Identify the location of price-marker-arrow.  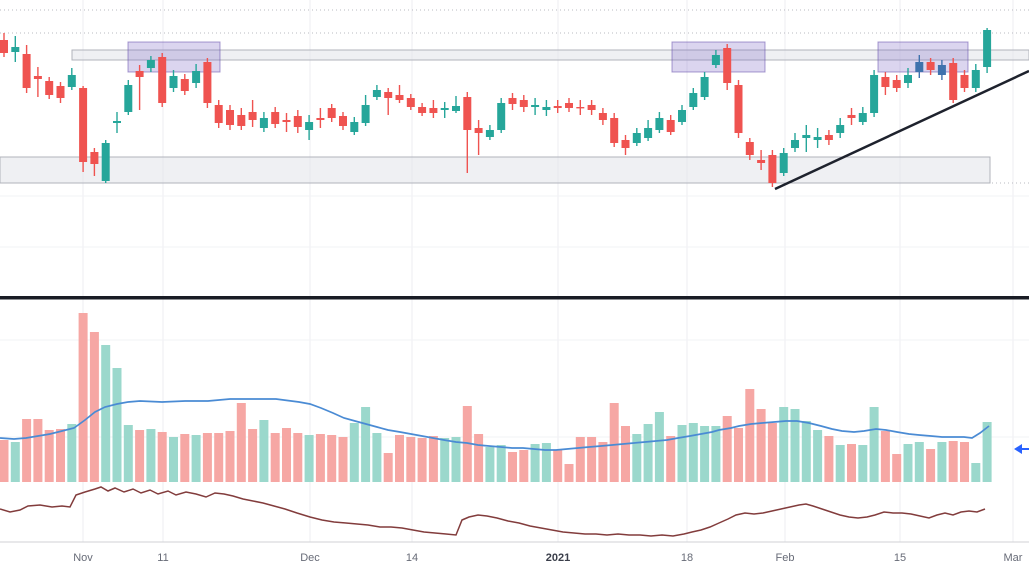
(1021, 449).